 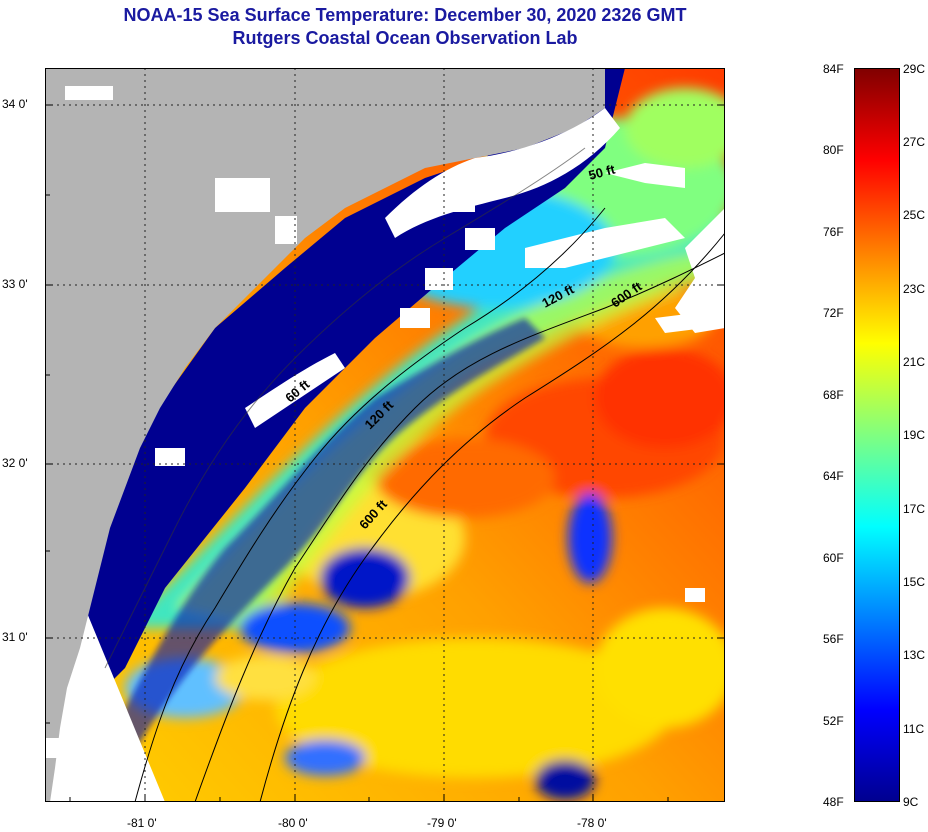 What do you see at coordinates (914, 729) in the screenshot?
I see `colorbar-c-label: 11C` at bounding box center [914, 729].